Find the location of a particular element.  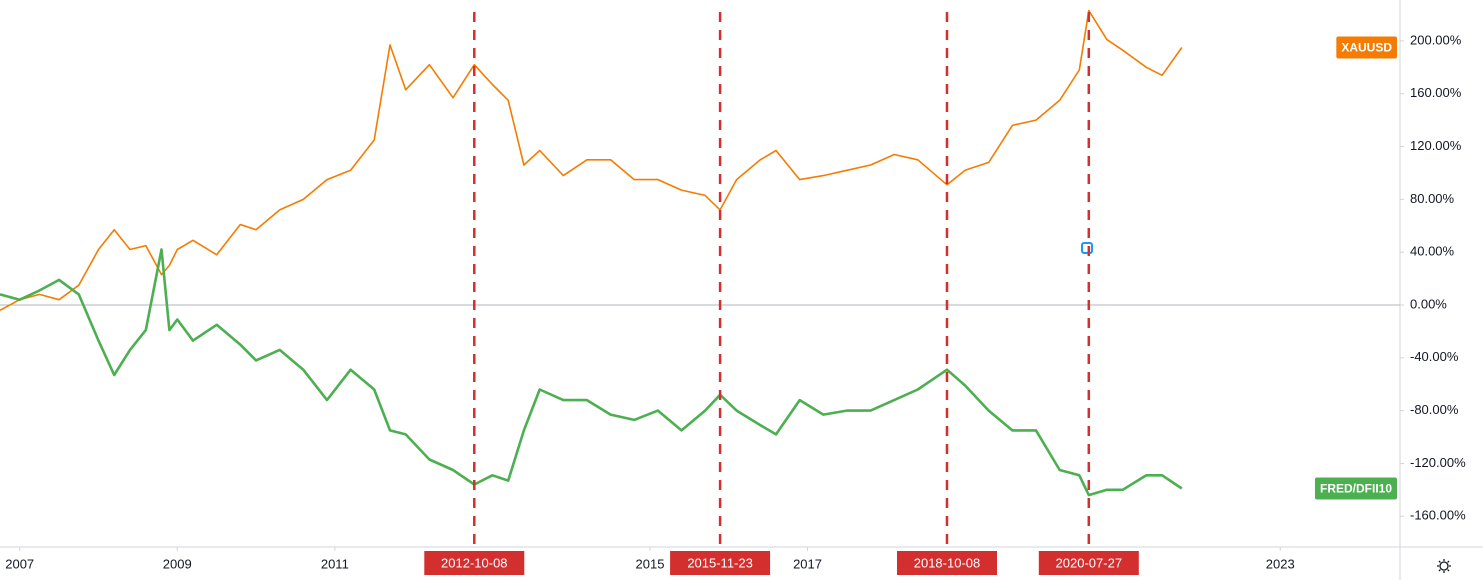

y-tick-label: -160.00% is located at coordinates (1438, 515).